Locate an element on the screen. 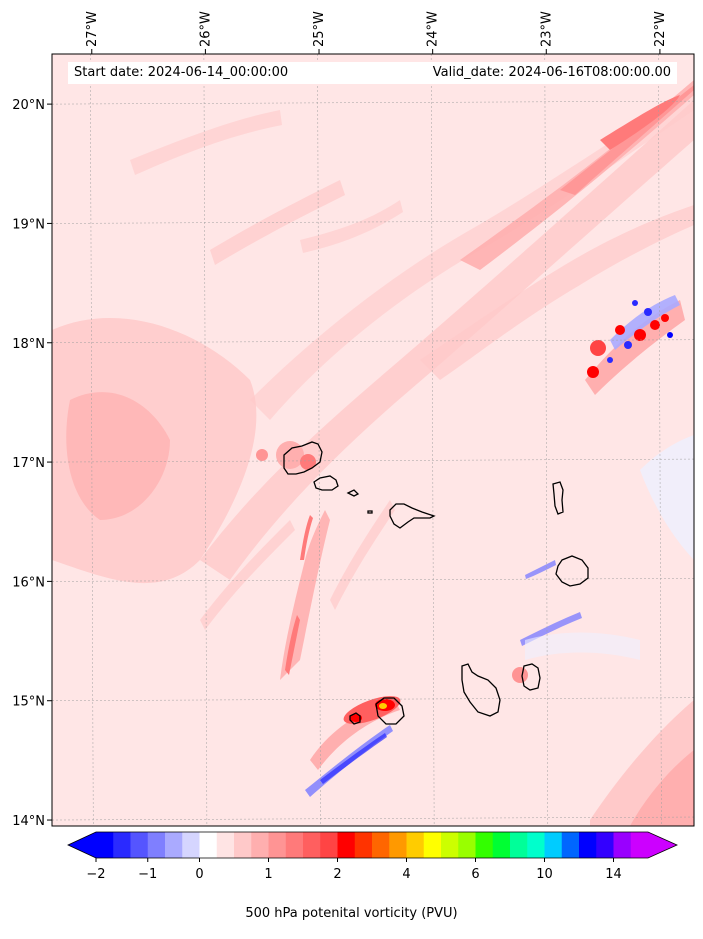 This screenshot has height=939, width=703. island-maio is located at coordinates (531, 677).